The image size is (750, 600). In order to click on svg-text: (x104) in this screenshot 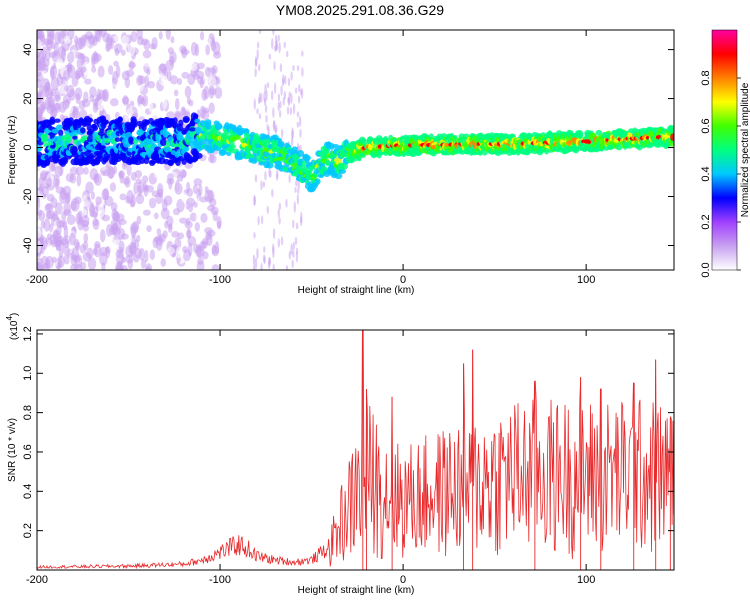, I will do `click(12, 326)`.